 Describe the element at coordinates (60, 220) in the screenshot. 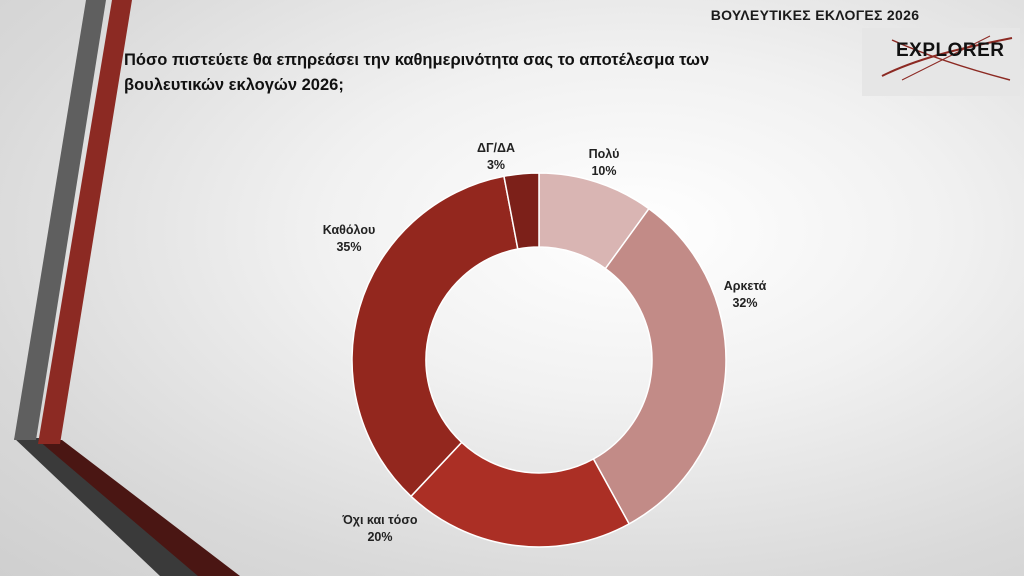

I see `gray-stripe` at that location.